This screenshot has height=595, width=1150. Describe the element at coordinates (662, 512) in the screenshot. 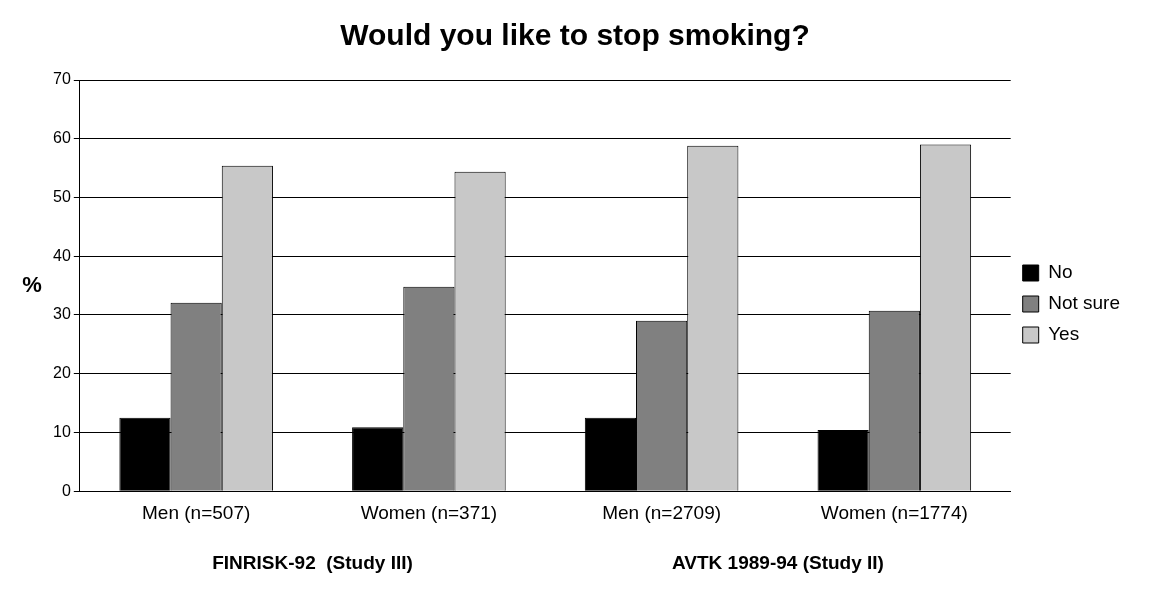

I see `x-tick-label: Men (n=2709)` at that location.